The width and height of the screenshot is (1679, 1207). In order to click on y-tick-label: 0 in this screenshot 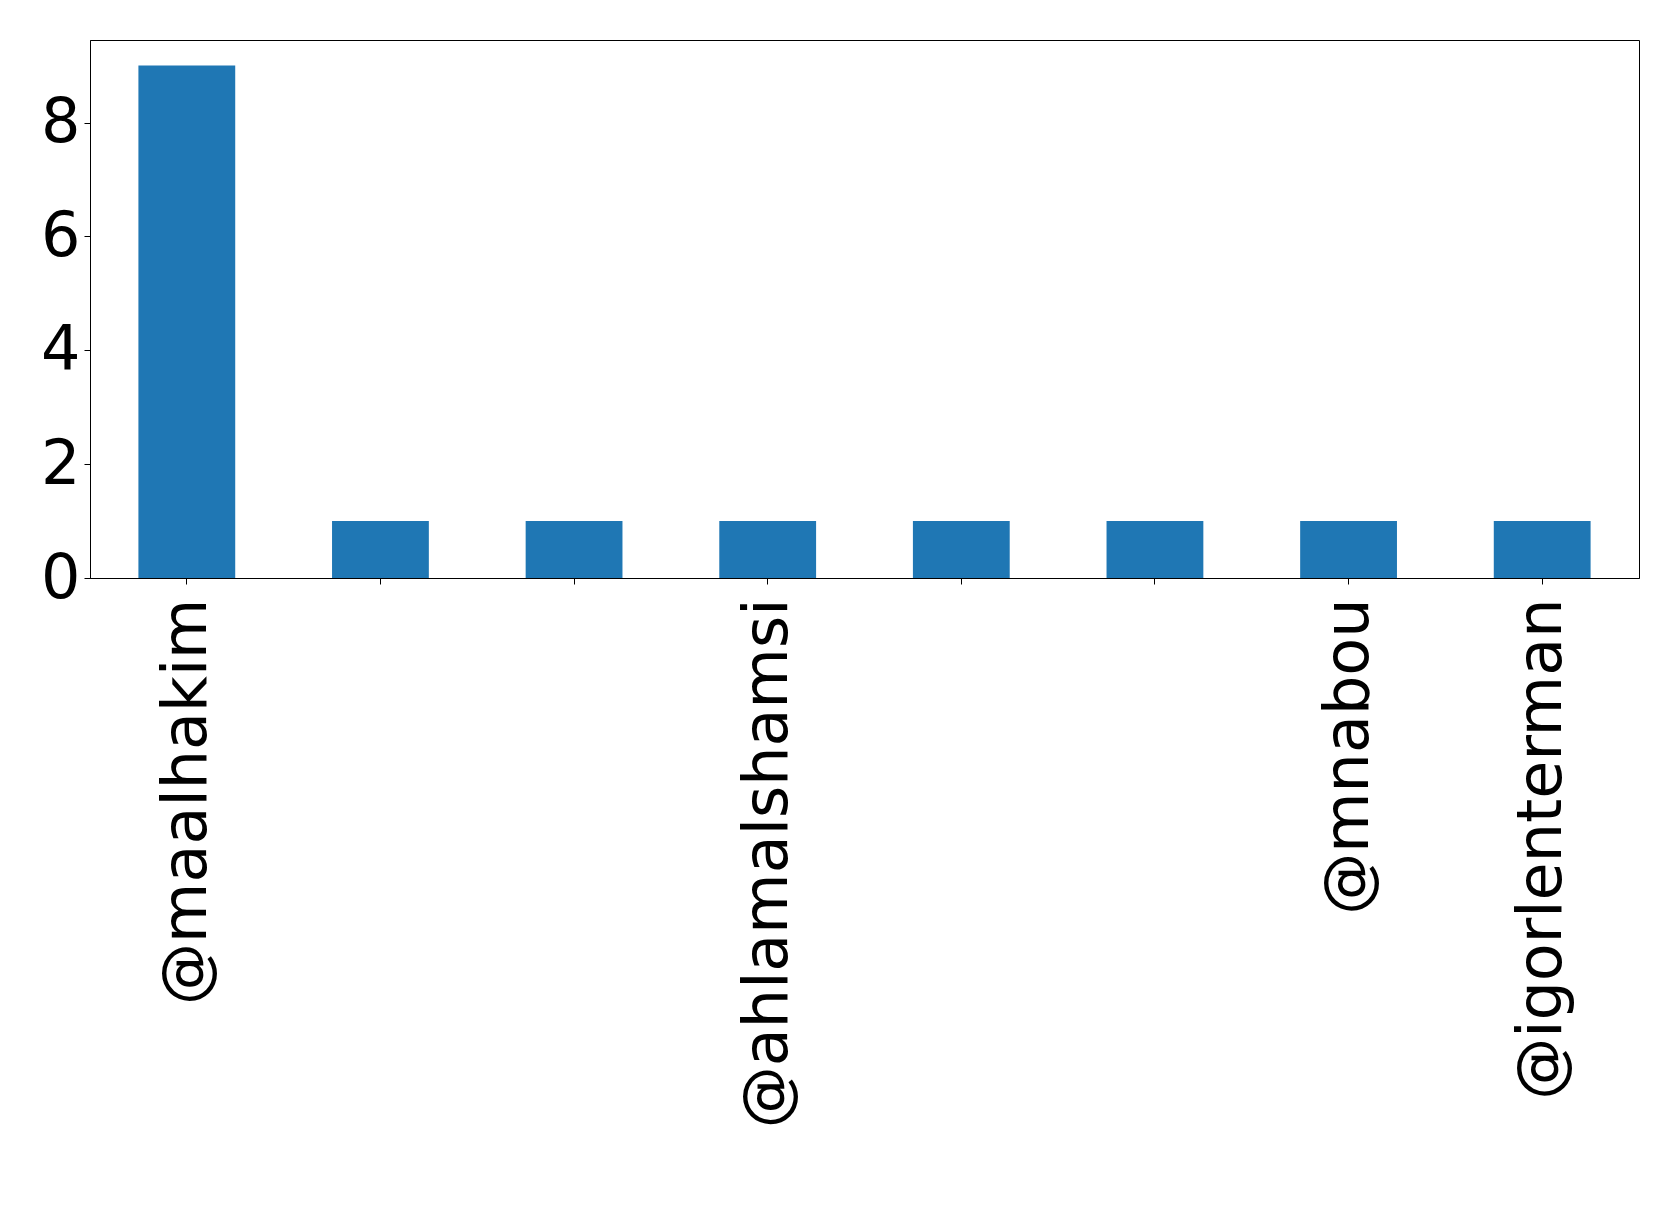, I will do `click(61, 576)`.